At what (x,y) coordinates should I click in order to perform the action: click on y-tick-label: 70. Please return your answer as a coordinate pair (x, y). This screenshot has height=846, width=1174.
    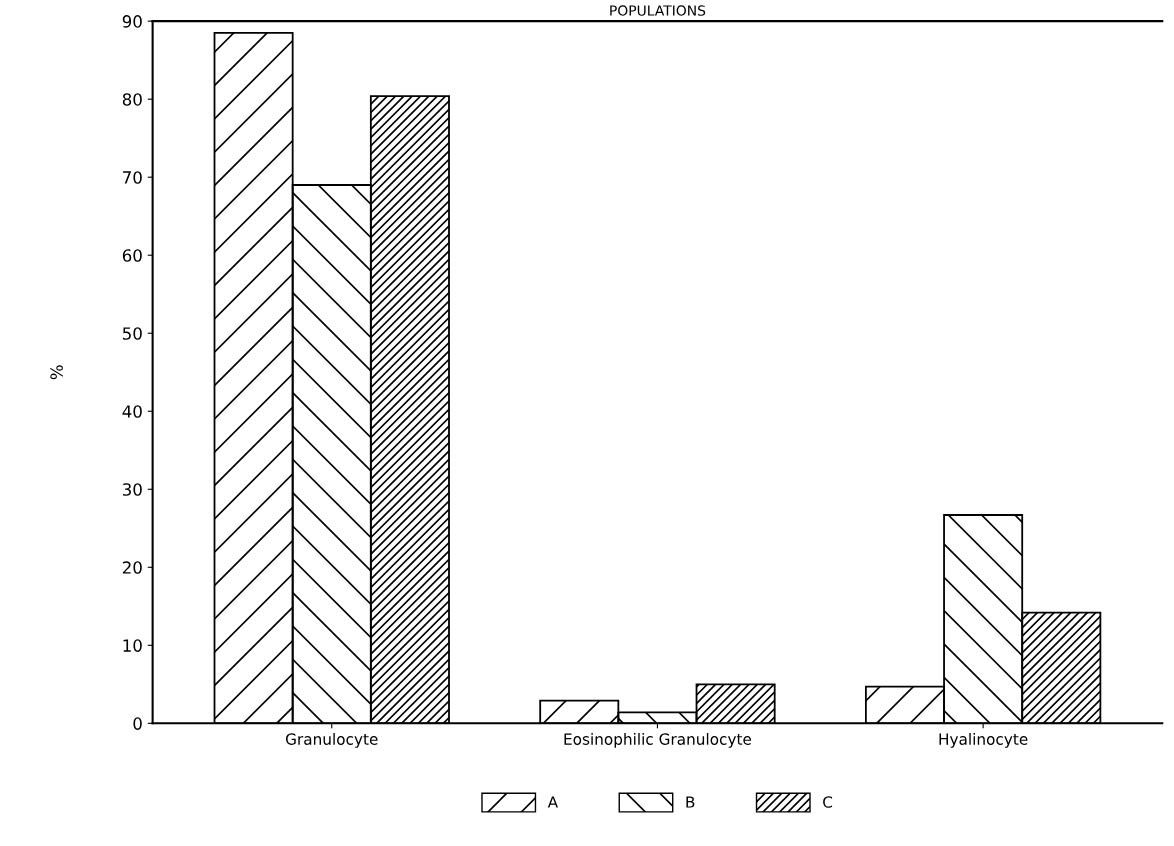
    Looking at the image, I should click on (132, 177).